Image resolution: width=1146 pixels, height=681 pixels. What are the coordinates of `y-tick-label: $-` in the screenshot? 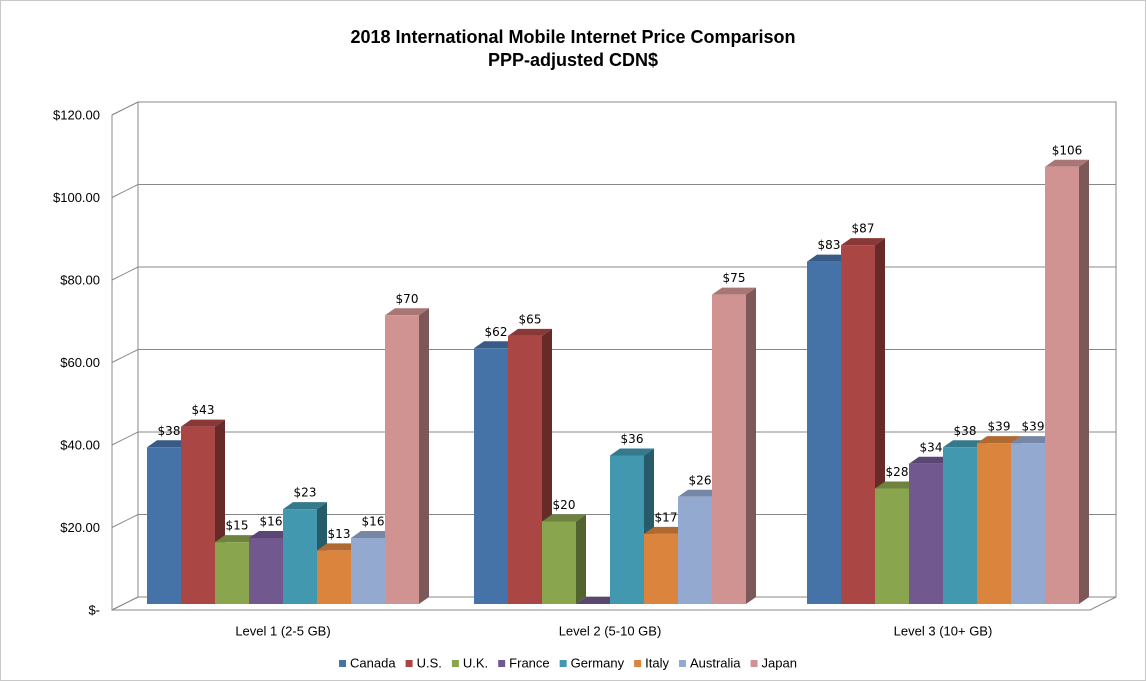 It's located at (94, 609).